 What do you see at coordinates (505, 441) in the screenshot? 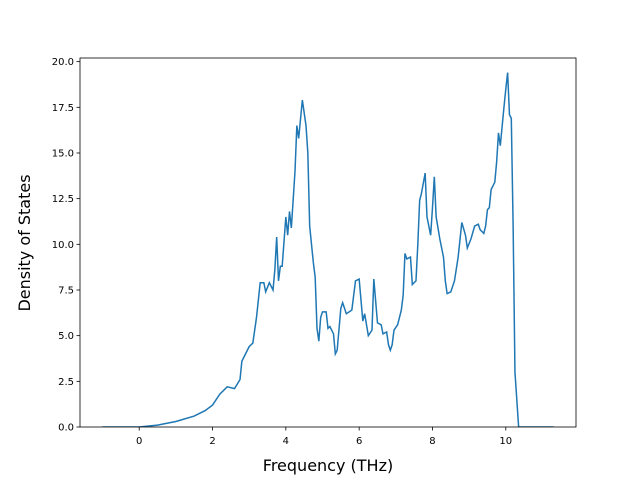
I see `x-tick-label: 10` at bounding box center [505, 441].